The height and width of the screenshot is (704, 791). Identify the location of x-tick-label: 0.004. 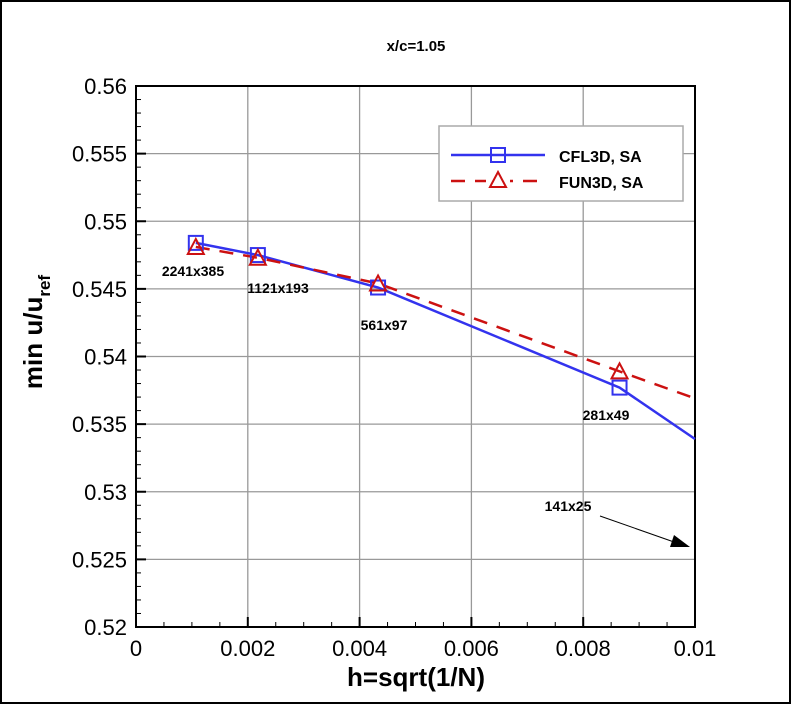
(359, 648).